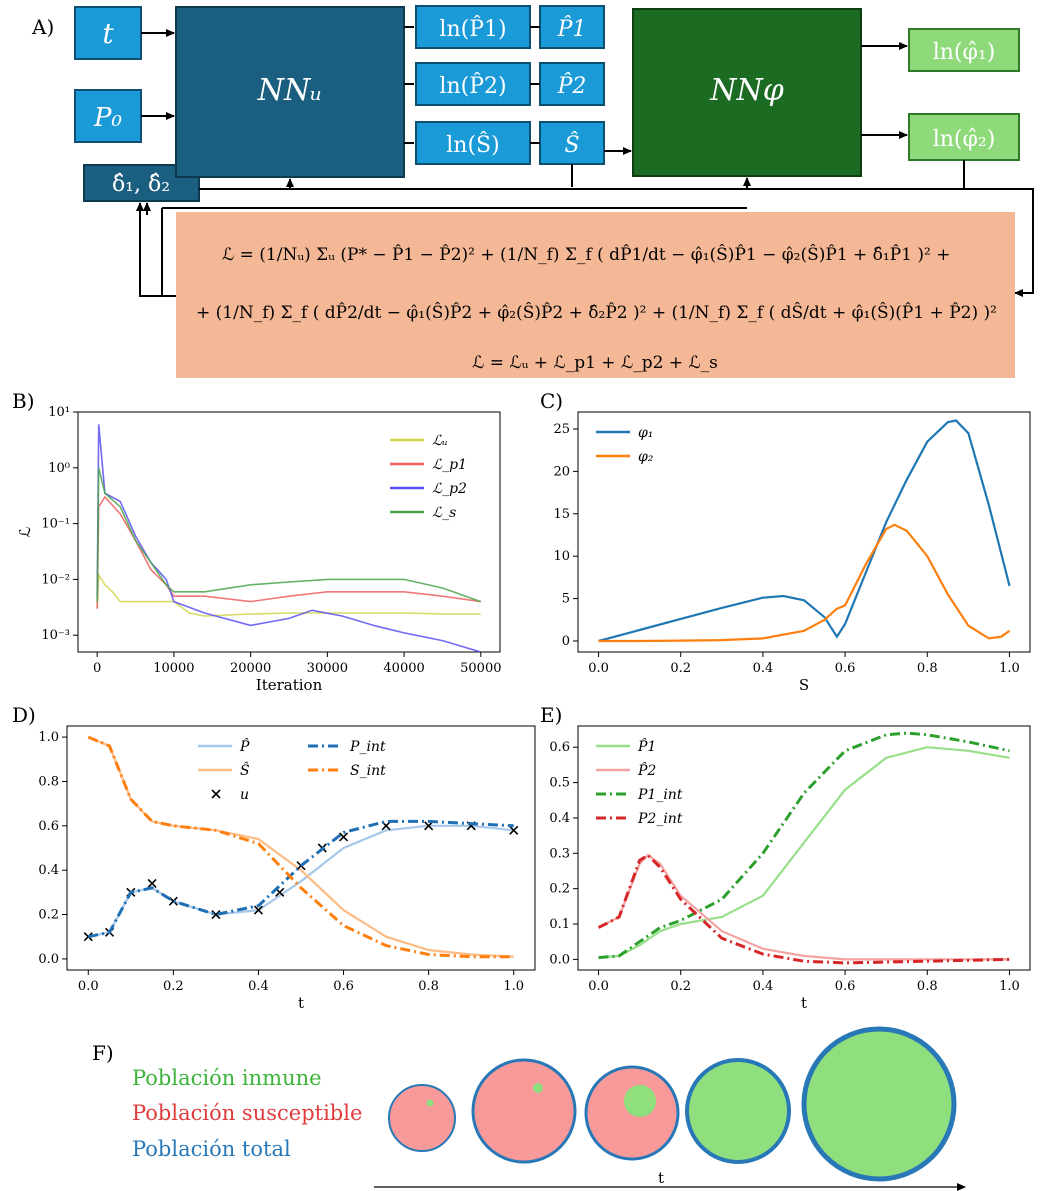  Describe the element at coordinates (559, 889) in the screenshot. I see `plot-e-ytick-label-2: 0.2` at that location.